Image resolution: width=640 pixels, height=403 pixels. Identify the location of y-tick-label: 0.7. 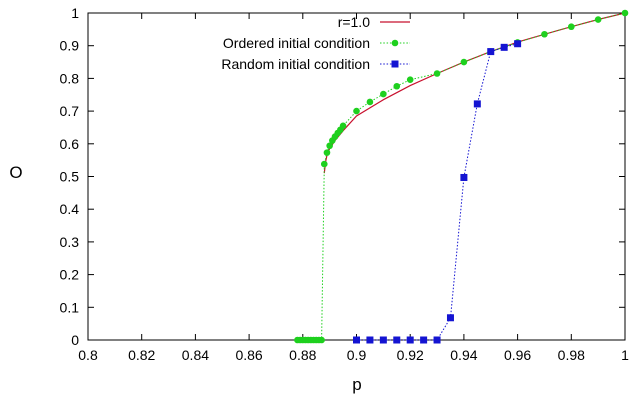
(70, 111).